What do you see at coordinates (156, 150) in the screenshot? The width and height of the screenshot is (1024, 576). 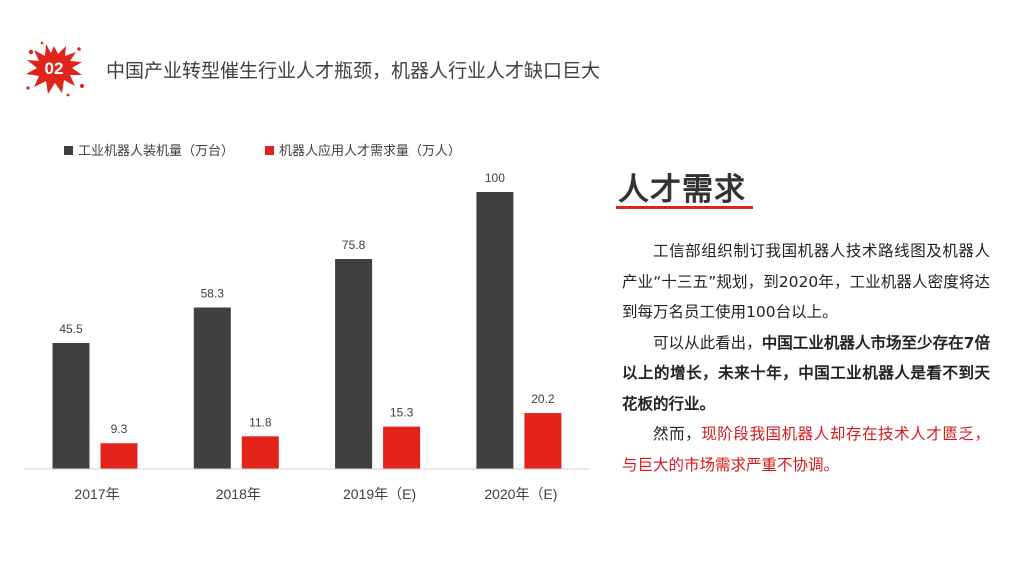 I see `legend-label: 工业机器人装机量（万台）` at bounding box center [156, 150].